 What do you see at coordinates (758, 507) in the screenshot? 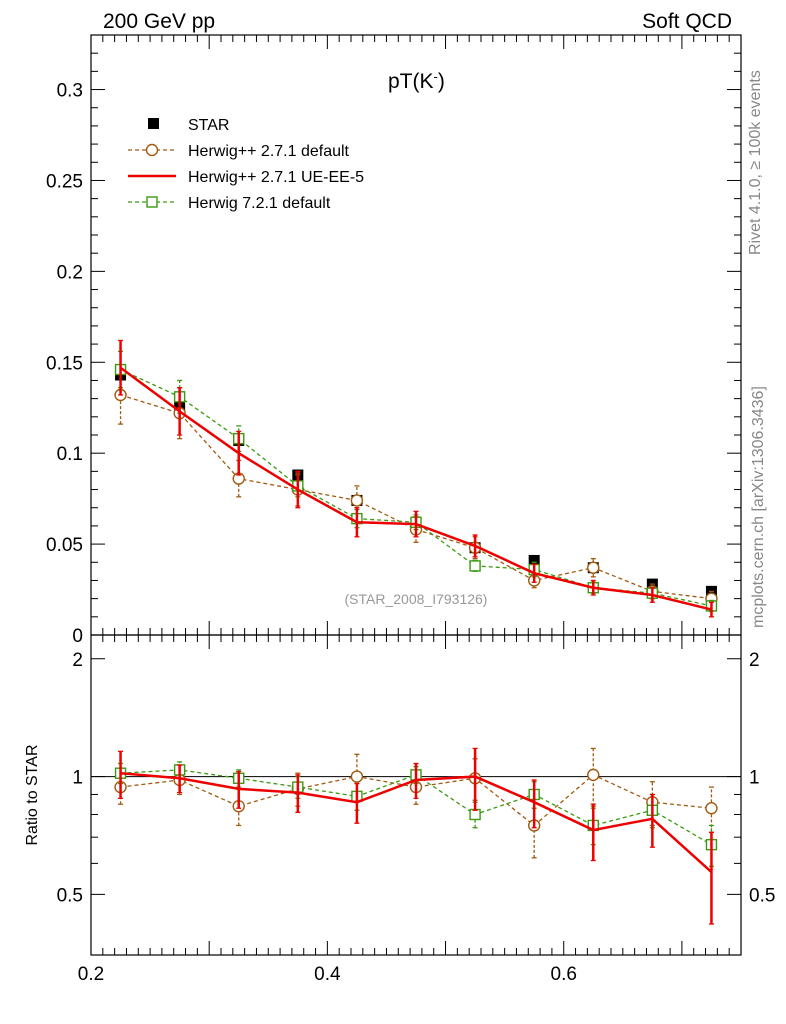
I see `mcplots-label: mcplots.cern.ch [arXiv:1306.3436]` at bounding box center [758, 507].